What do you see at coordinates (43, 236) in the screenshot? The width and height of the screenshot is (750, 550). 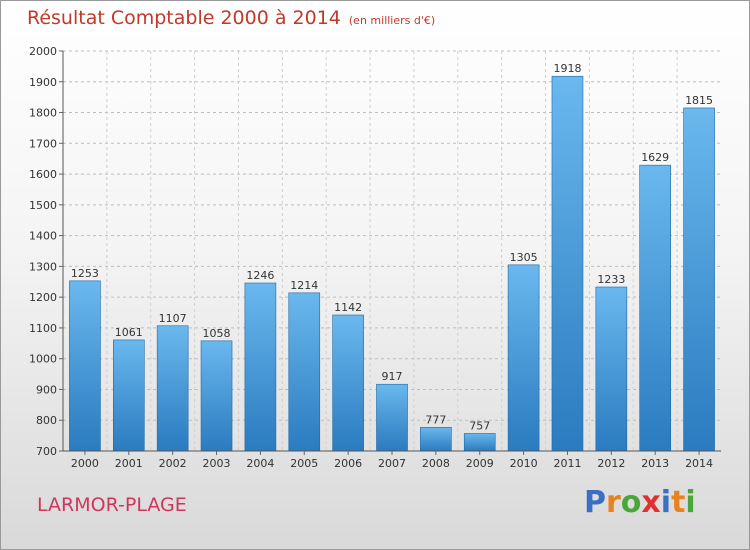 I see `y-tick-label: 1400` at bounding box center [43, 236].